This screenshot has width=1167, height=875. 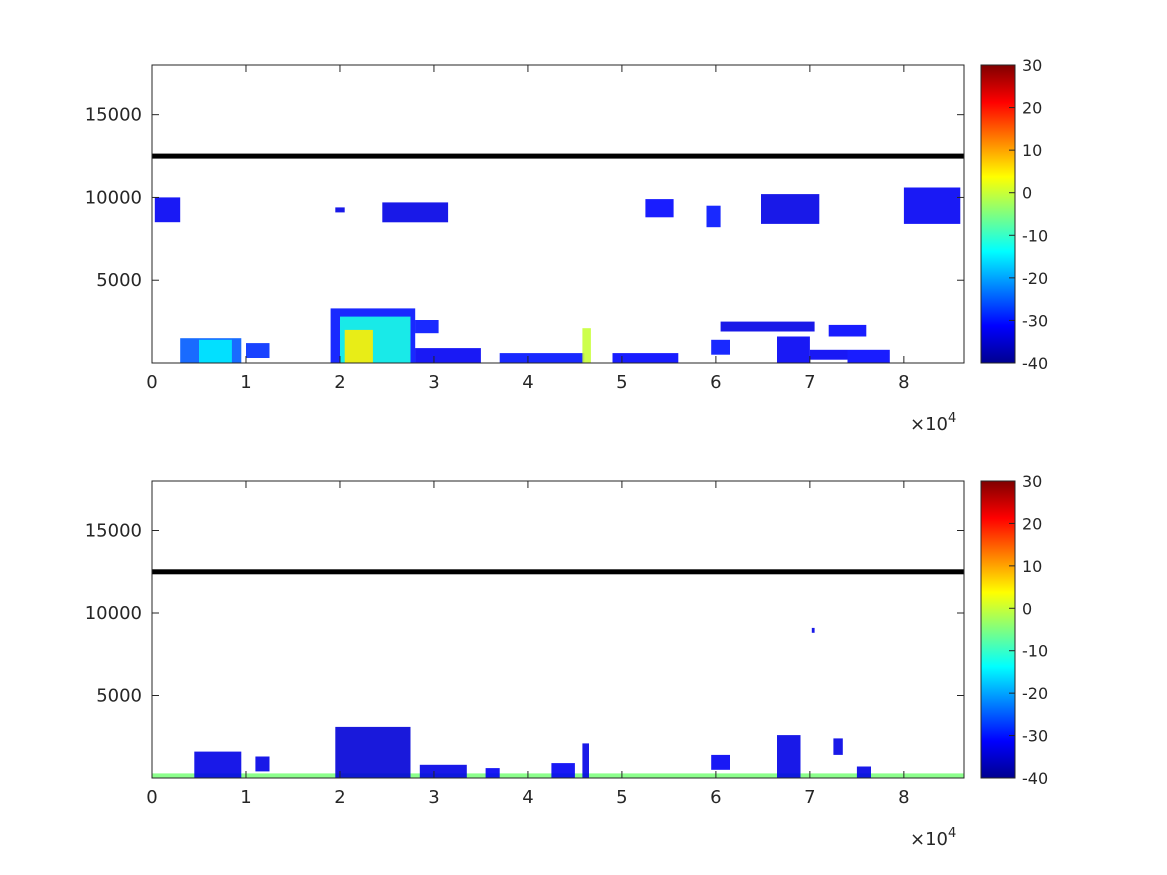 I want to click on panel-bottom-reference-line, so click(x=558, y=572).